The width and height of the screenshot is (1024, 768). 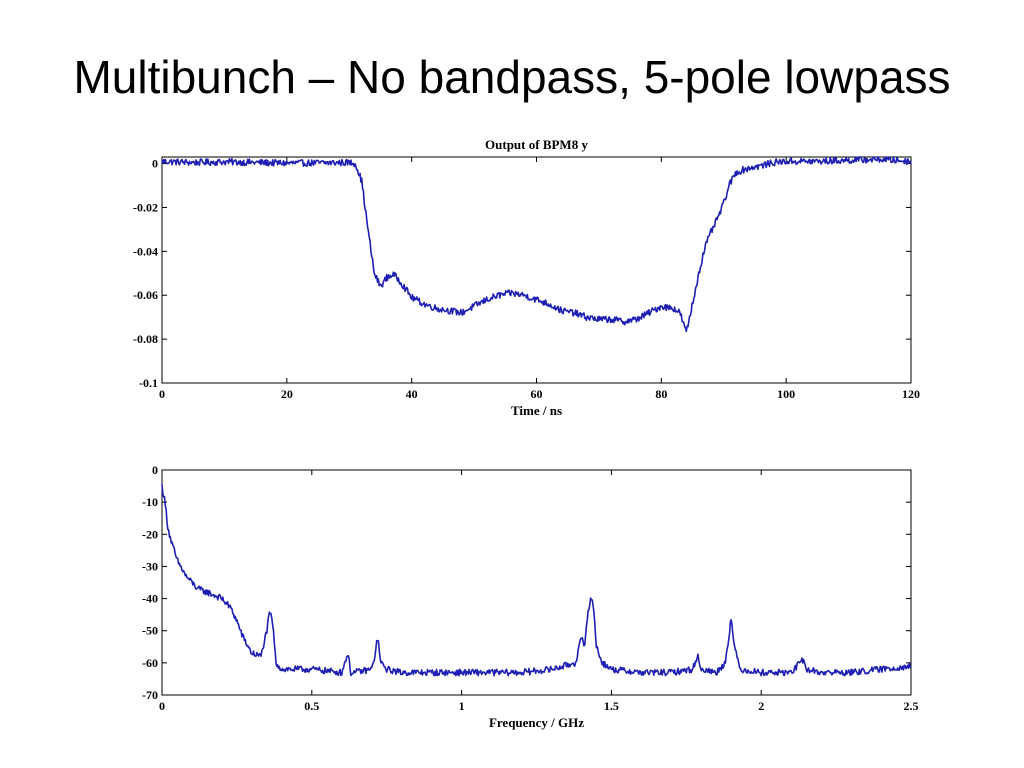 What do you see at coordinates (911, 706) in the screenshot?
I see `x-tick-label: 2.5` at bounding box center [911, 706].